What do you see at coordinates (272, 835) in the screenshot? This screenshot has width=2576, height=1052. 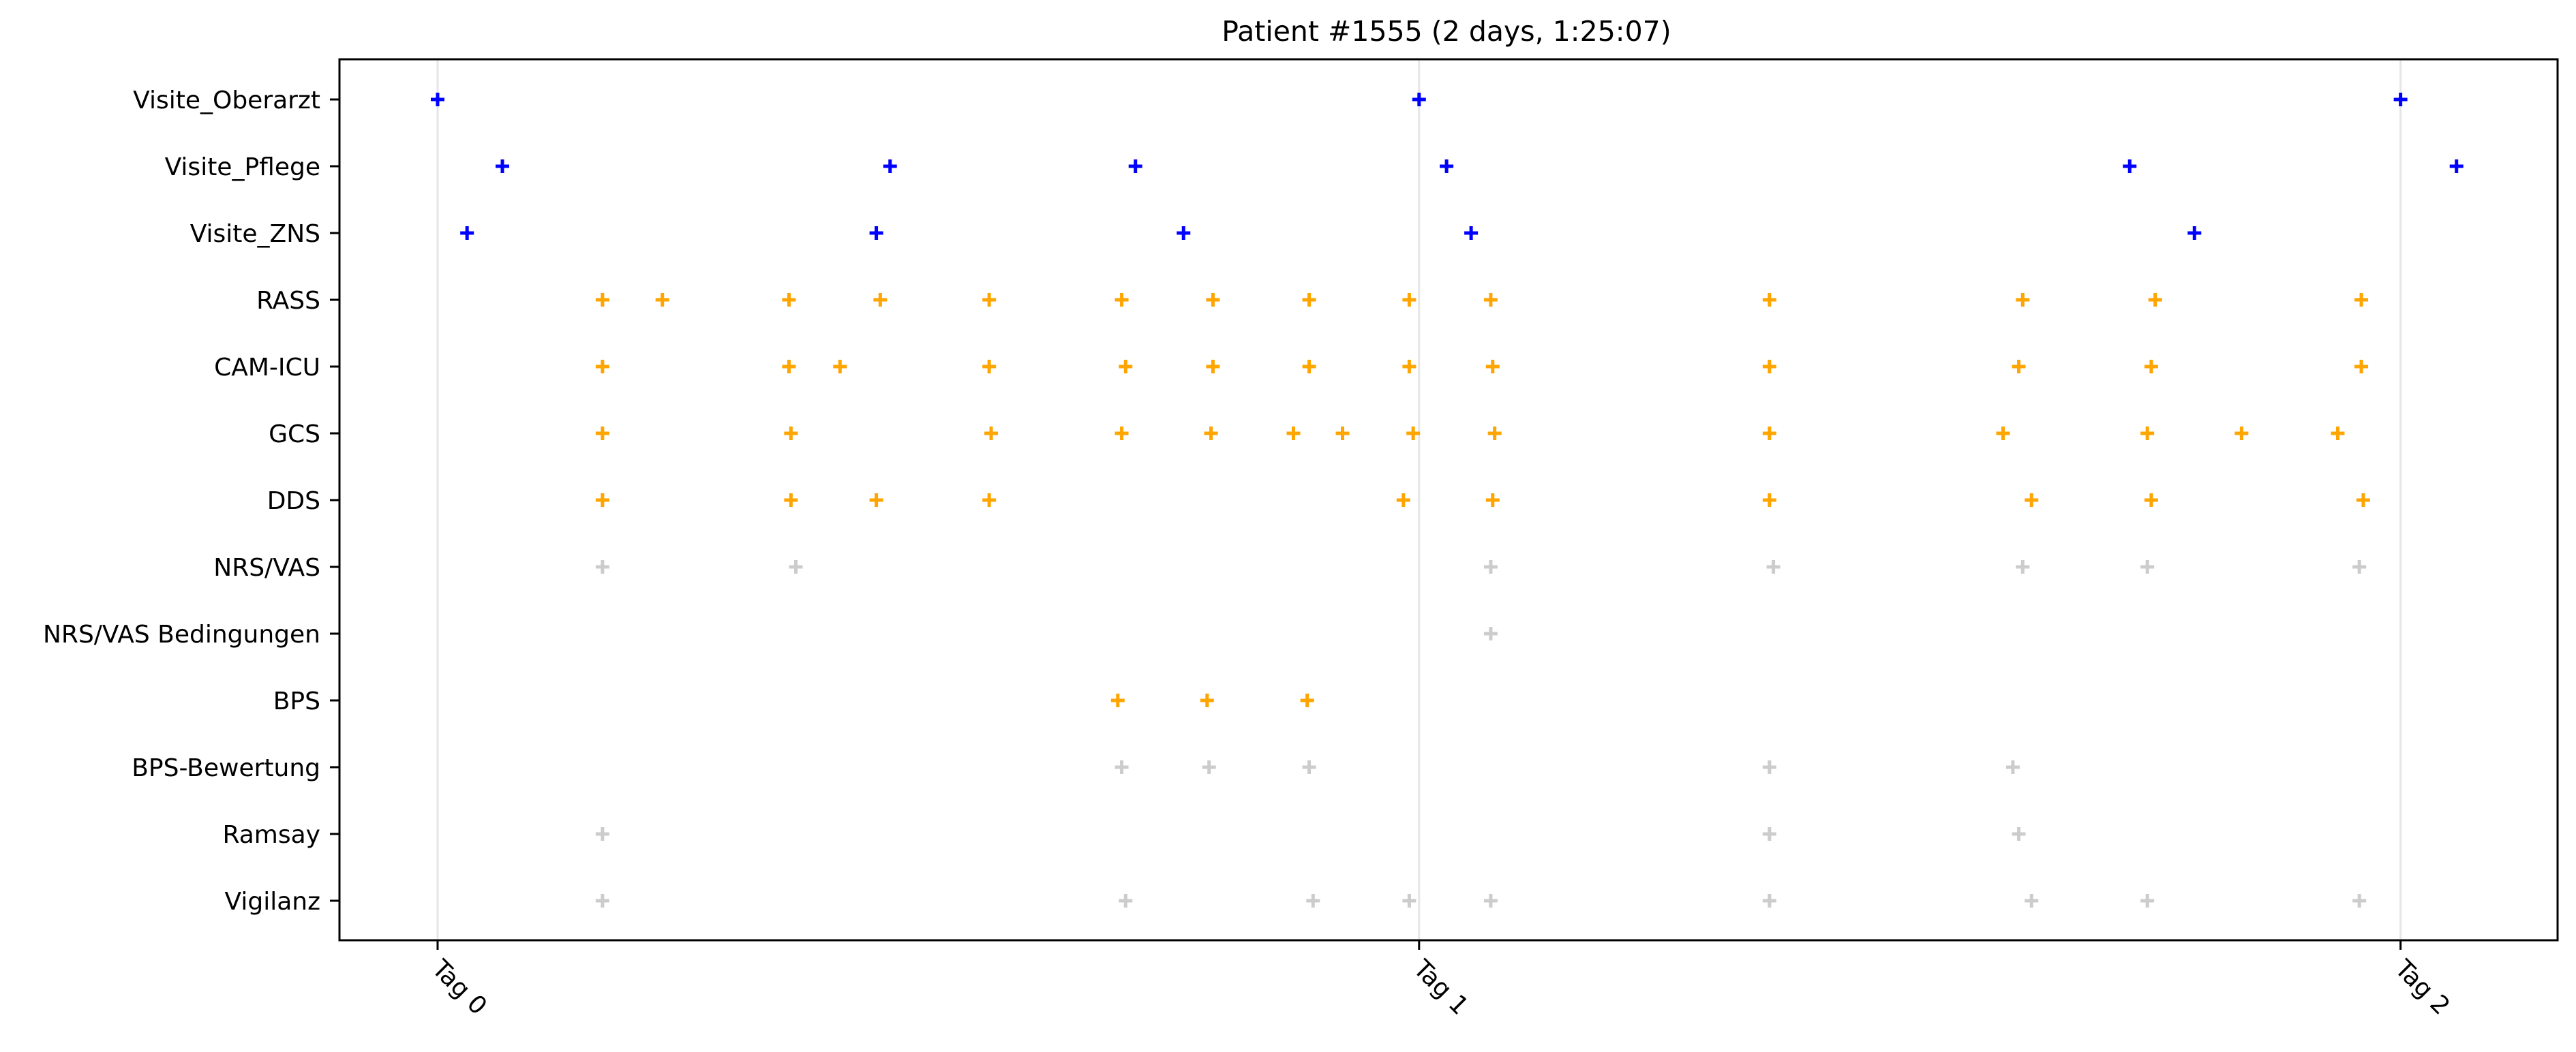 I see `category-label: Ramsay` at bounding box center [272, 835].